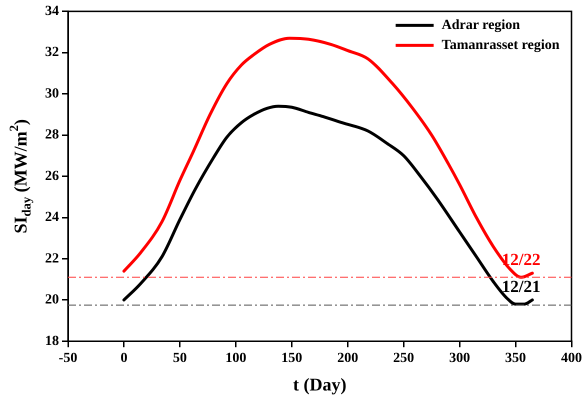  Describe the element at coordinates (291, 358) in the screenshot. I see `x-tick-label: 150` at that location.